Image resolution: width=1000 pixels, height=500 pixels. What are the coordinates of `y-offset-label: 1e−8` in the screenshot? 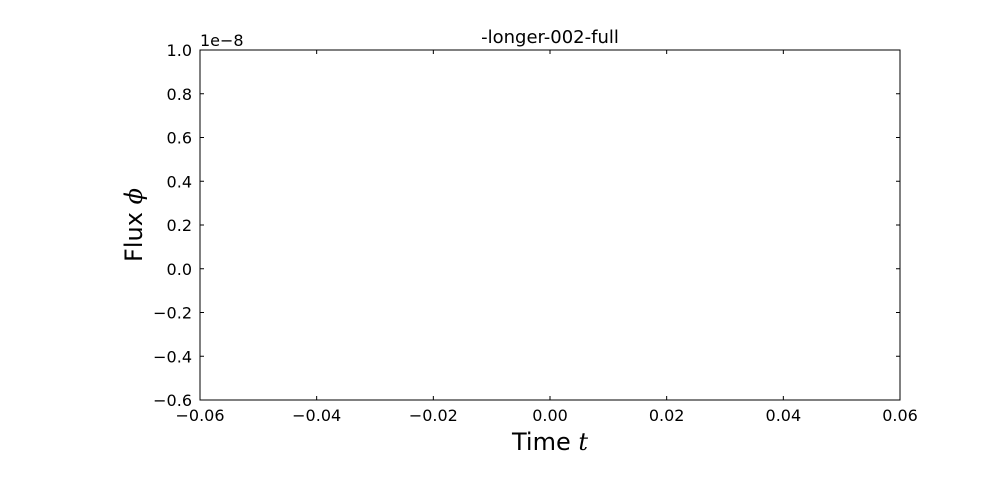 It's located at (222, 40).